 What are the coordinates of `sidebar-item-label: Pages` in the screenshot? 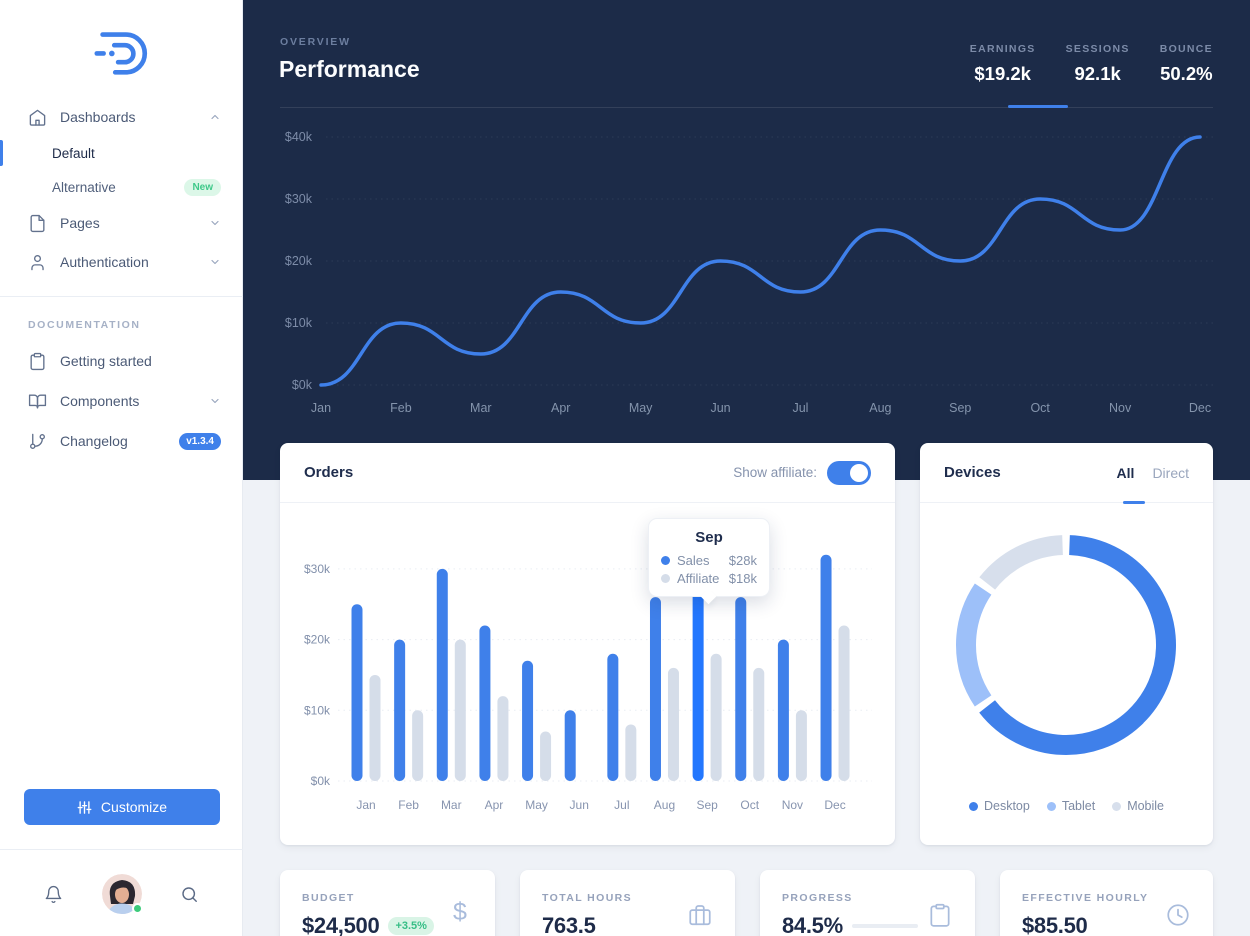 It's located at (80, 223).